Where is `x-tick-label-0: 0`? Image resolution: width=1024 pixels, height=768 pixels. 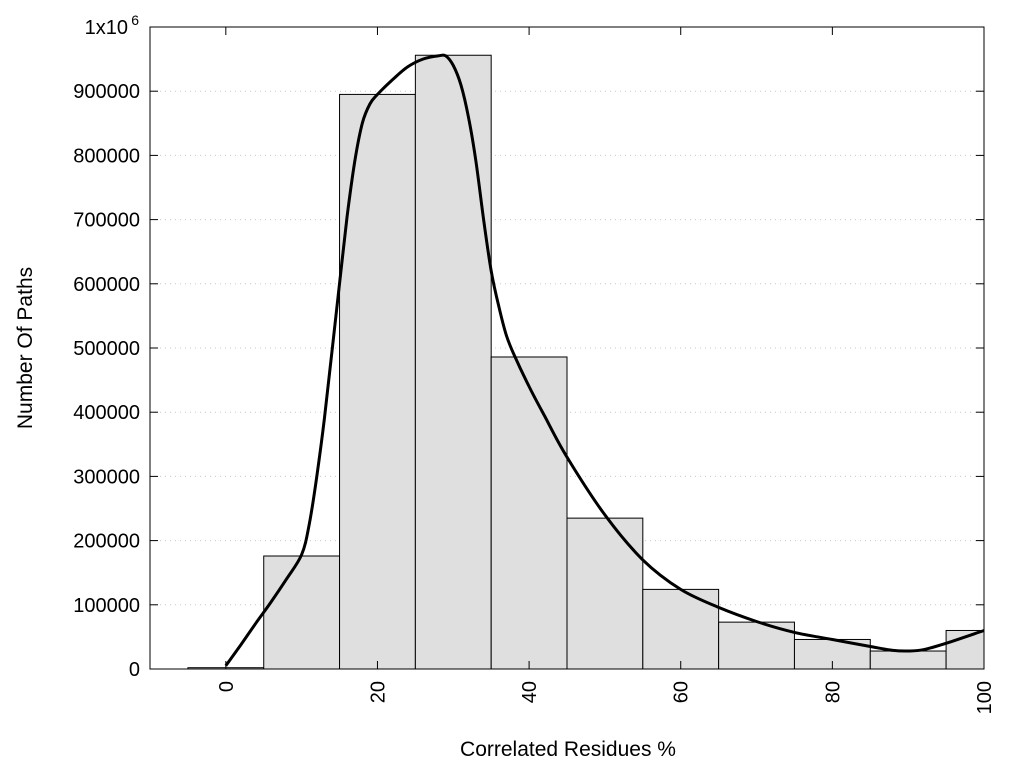
x-tick-label-0: 0 is located at coordinates (227, 686).